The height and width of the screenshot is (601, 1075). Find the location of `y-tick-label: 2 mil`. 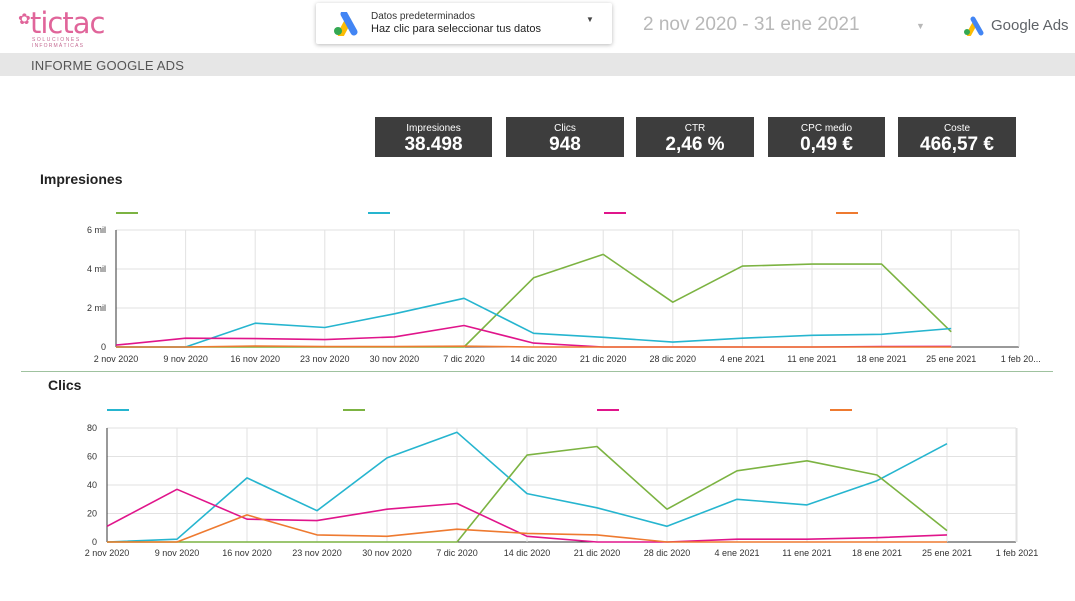

y-tick-label: 2 mil is located at coordinates (96, 308).